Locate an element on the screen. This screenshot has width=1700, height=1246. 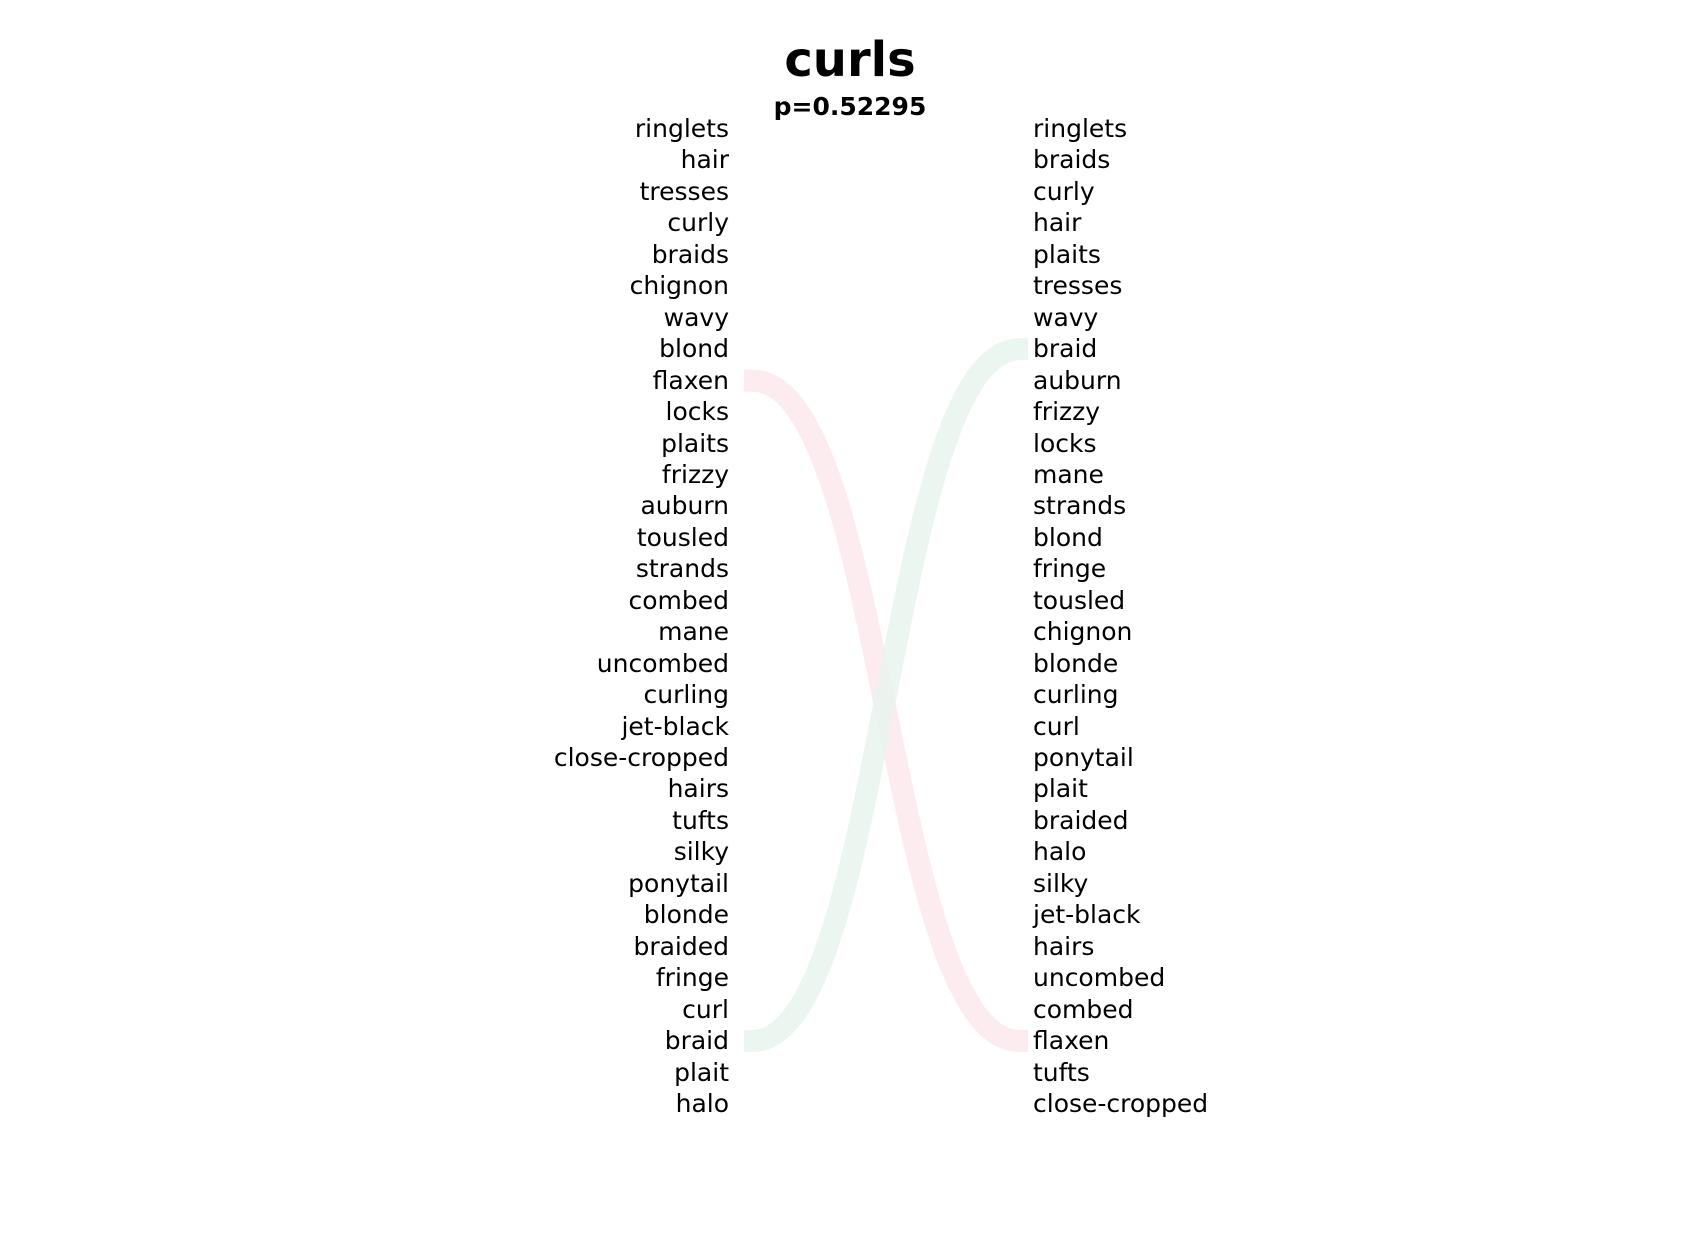
left-word-wavy: wavy is located at coordinates (696, 317).